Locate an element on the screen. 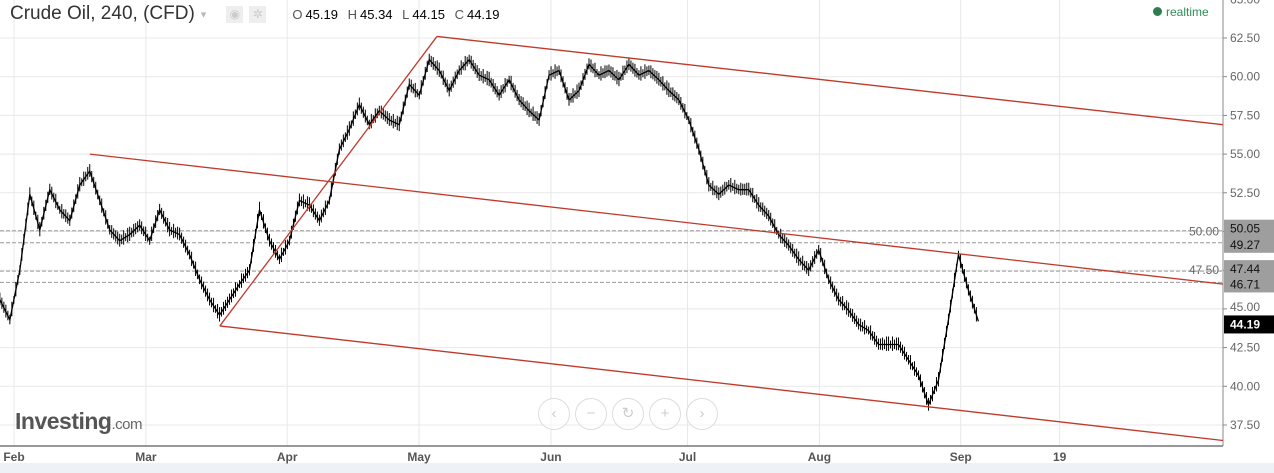  realtime-indicator: realtime is located at coordinates (1181, 12).